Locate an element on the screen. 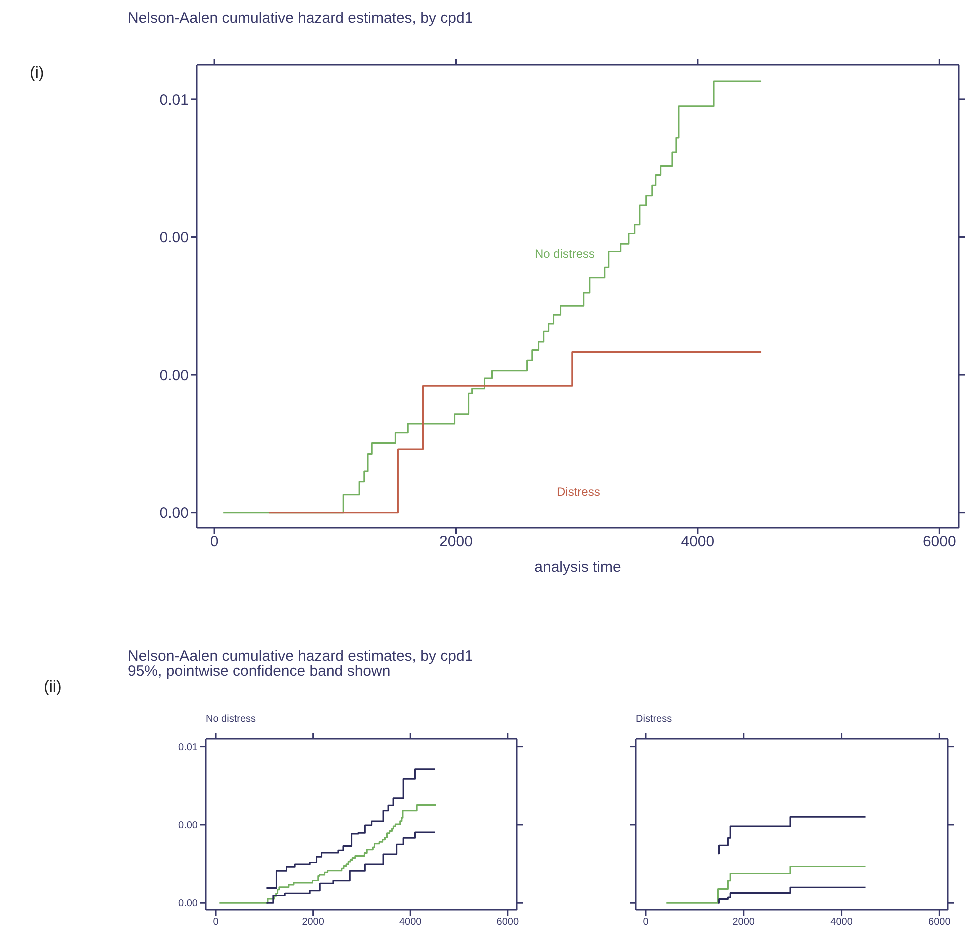 The image size is (975, 934). annotation: No distress is located at coordinates (565, 254).